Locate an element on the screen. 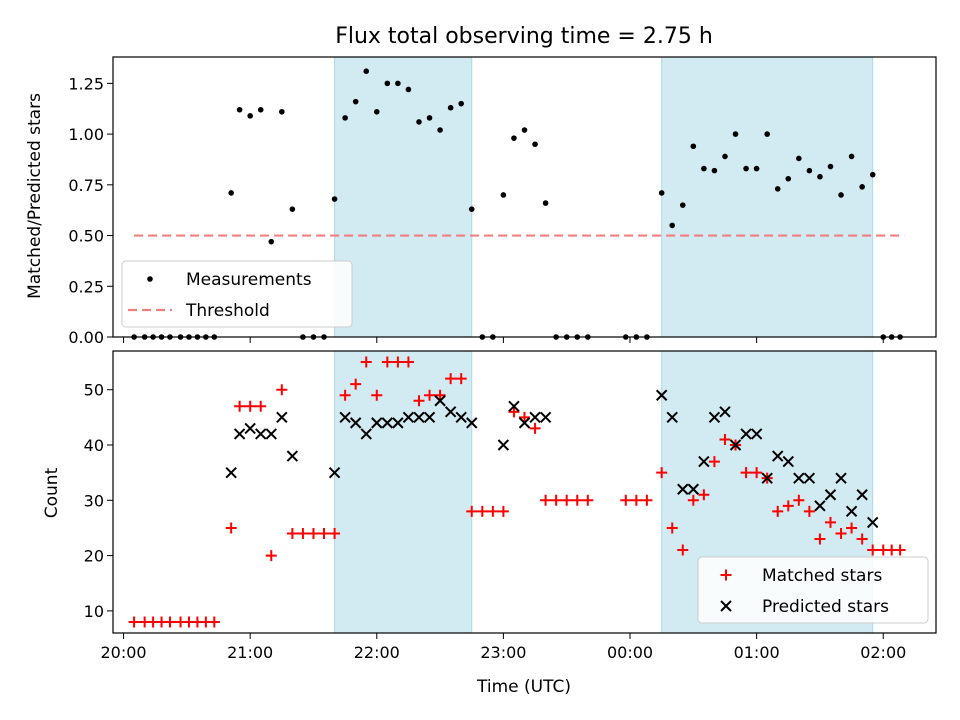 Image resolution: width=960 pixels, height=720 pixels. x-tick-label: 01:00 is located at coordinates (757, 652).